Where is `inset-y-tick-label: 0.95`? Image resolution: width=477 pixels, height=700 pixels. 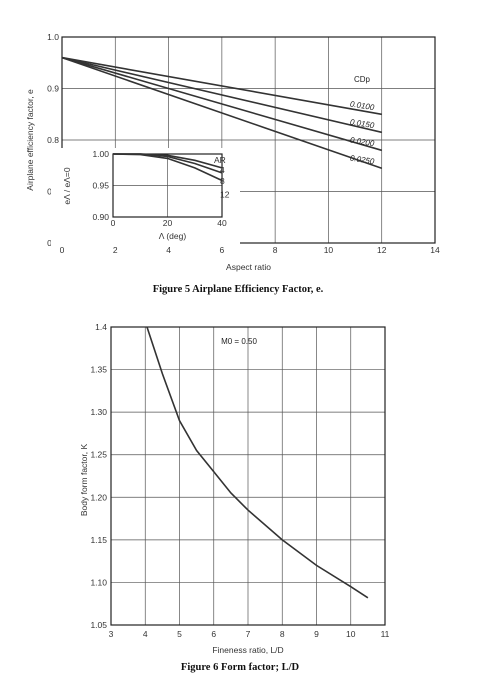
inset-y-tick-label: 0.95 is located at coordinates (100, 186).